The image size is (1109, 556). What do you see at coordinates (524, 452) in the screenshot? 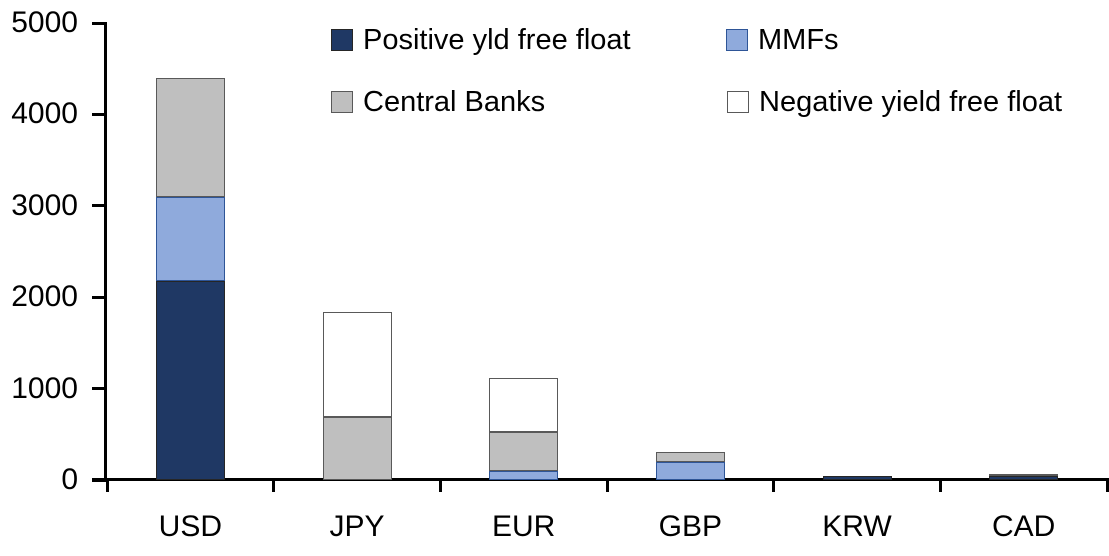
I see `bar-segment-eur-central-banks` at bounding box center [524, 452].